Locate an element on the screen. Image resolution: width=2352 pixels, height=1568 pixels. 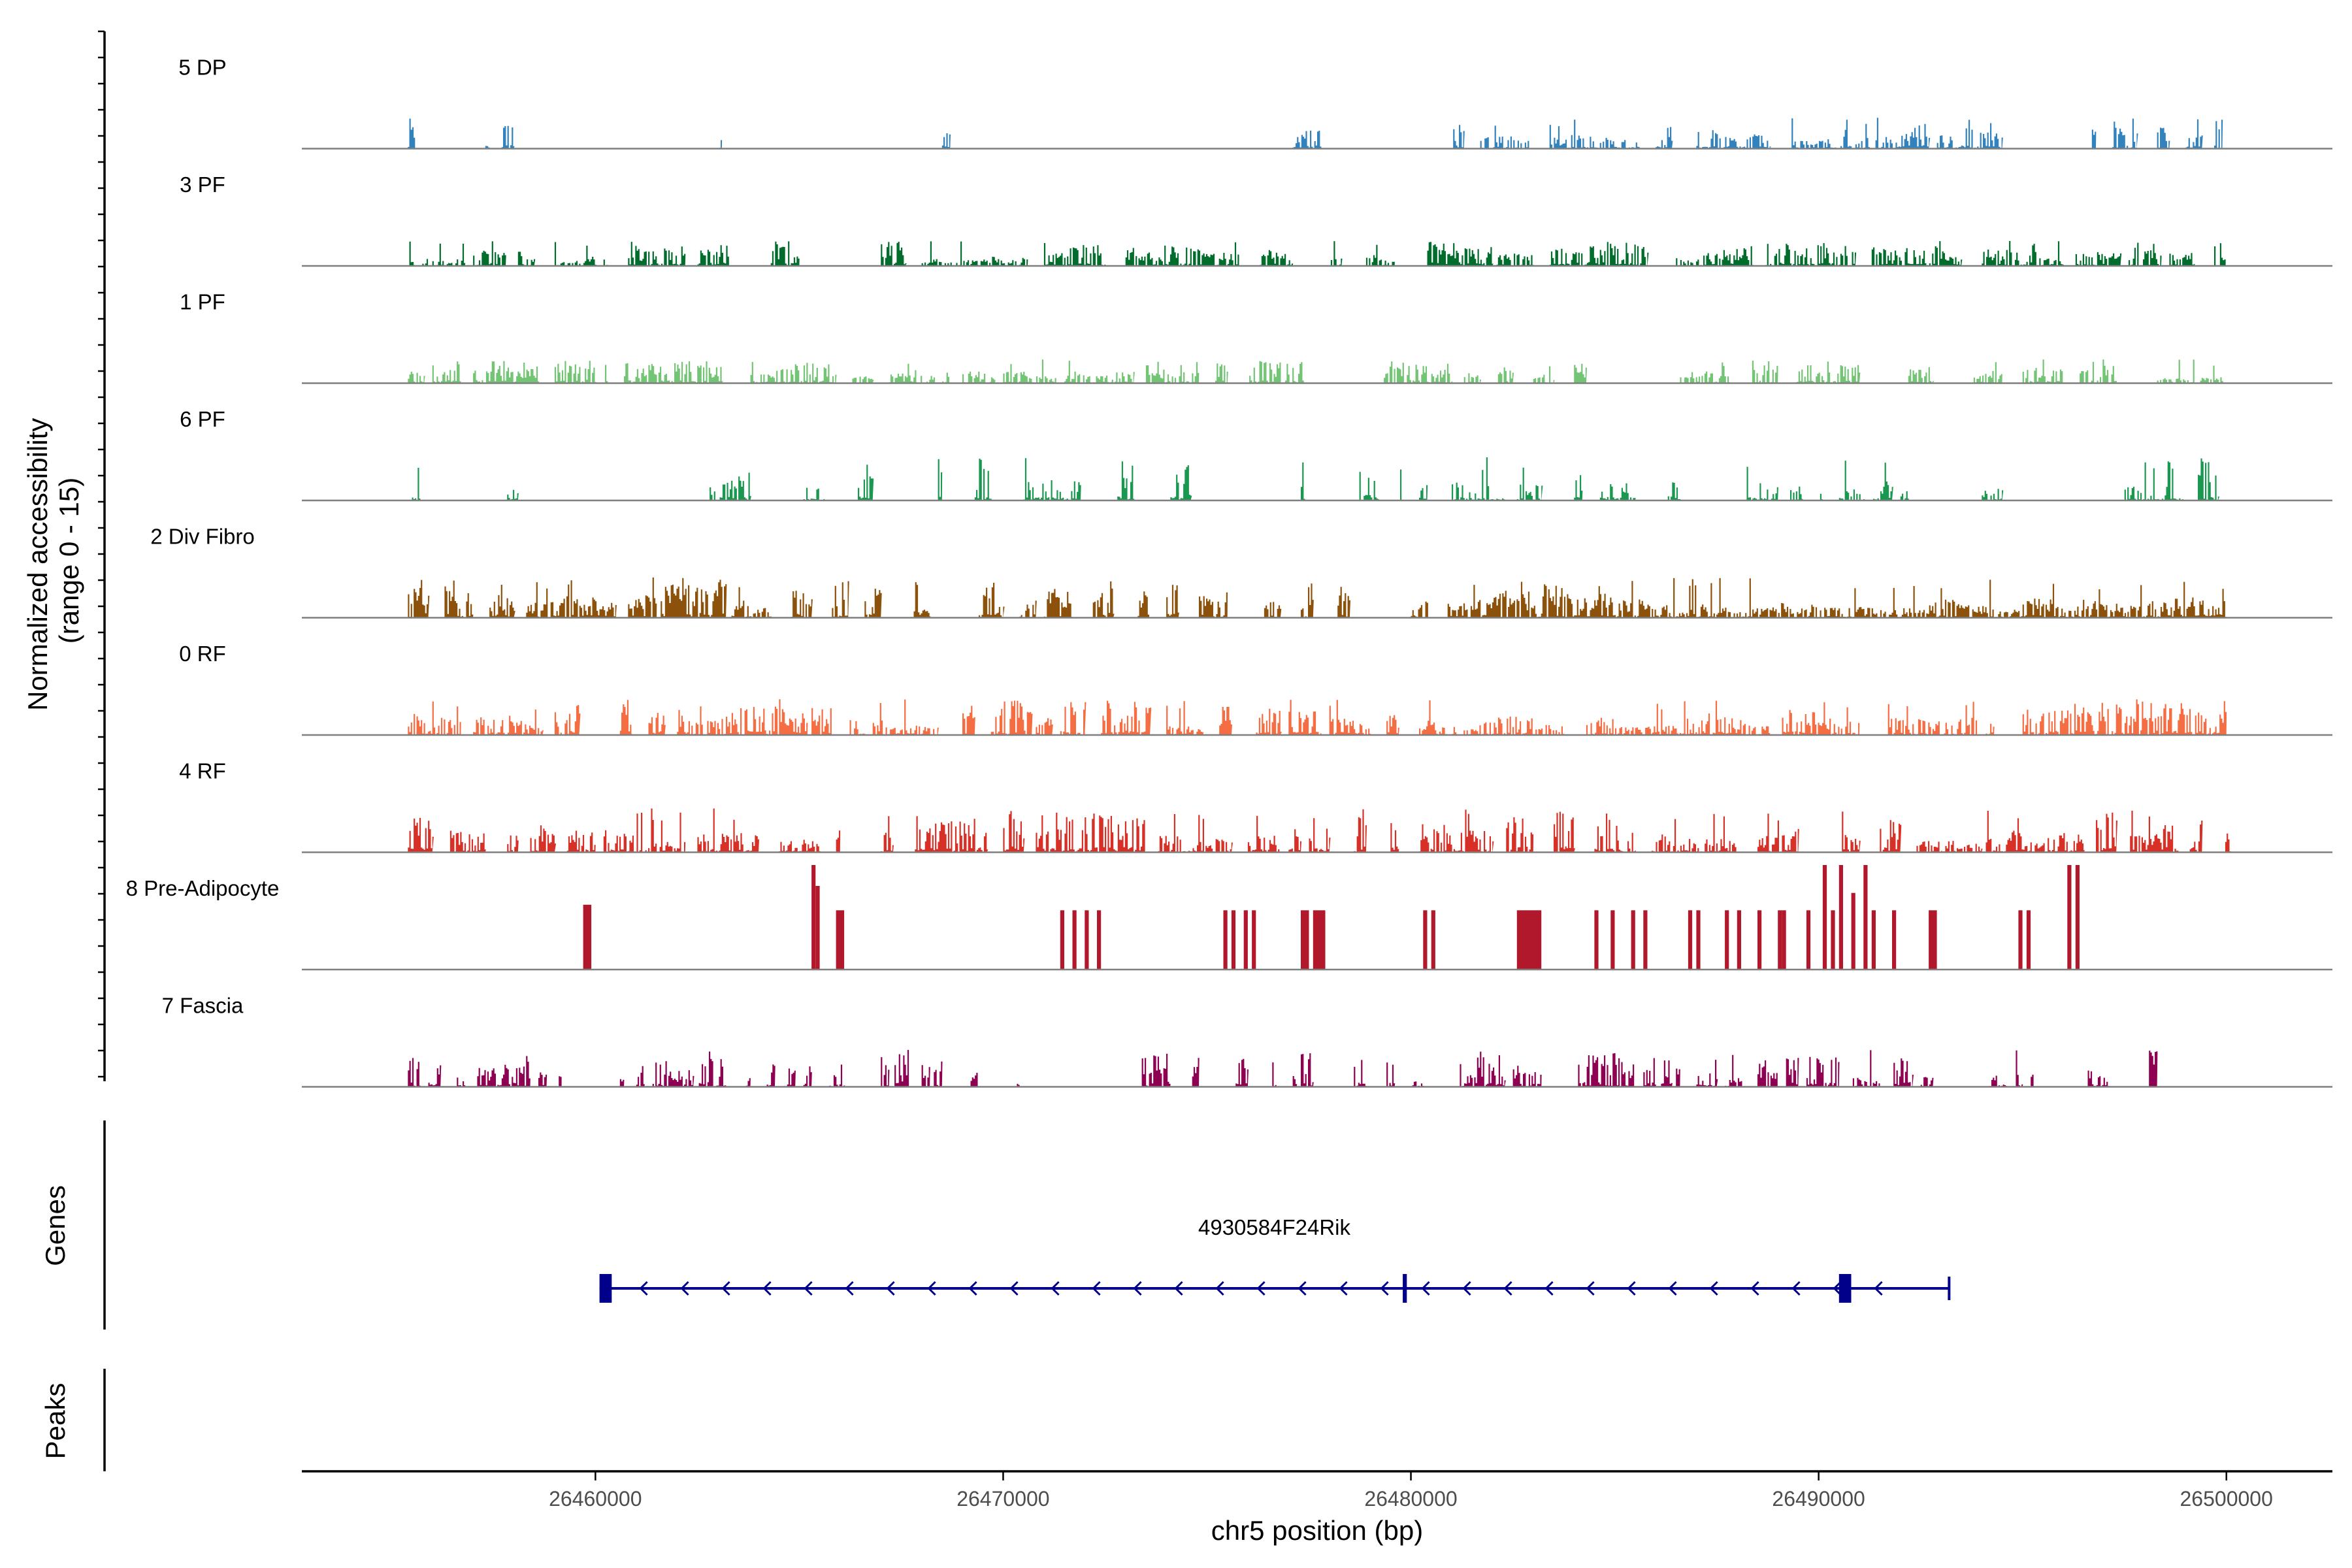
track-5-dp: 5 DP is located at coordinates (1255, 103).